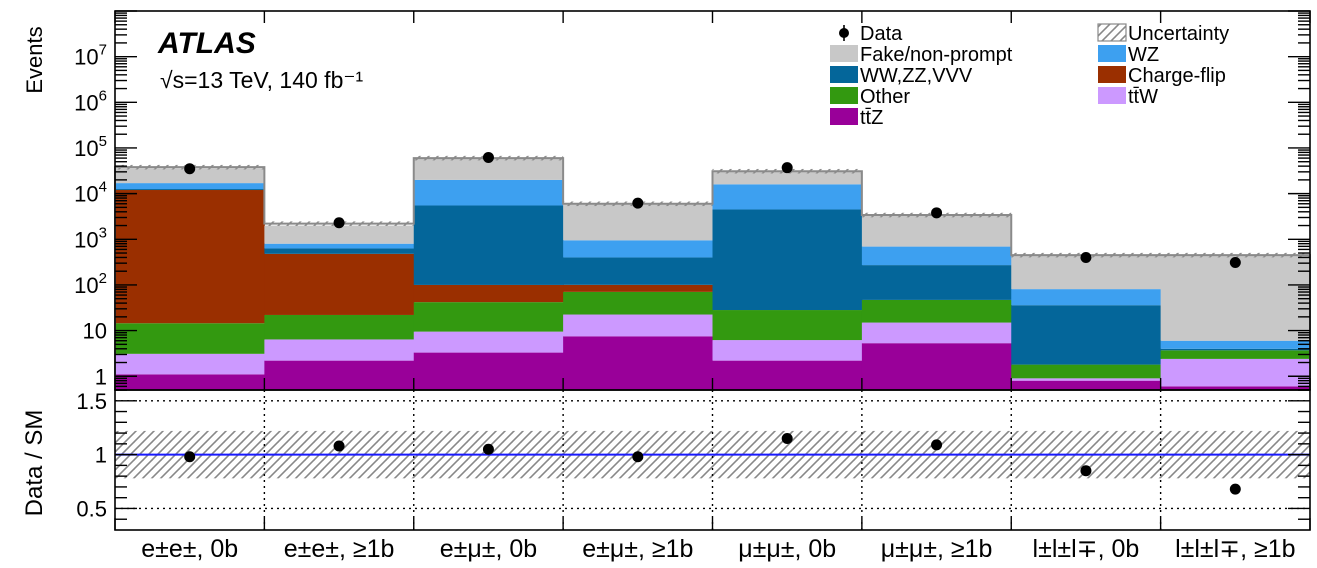  Describe the element at coordinates (1112, 53) in the screenshot. I see `legend-swatch-wz` at that location.